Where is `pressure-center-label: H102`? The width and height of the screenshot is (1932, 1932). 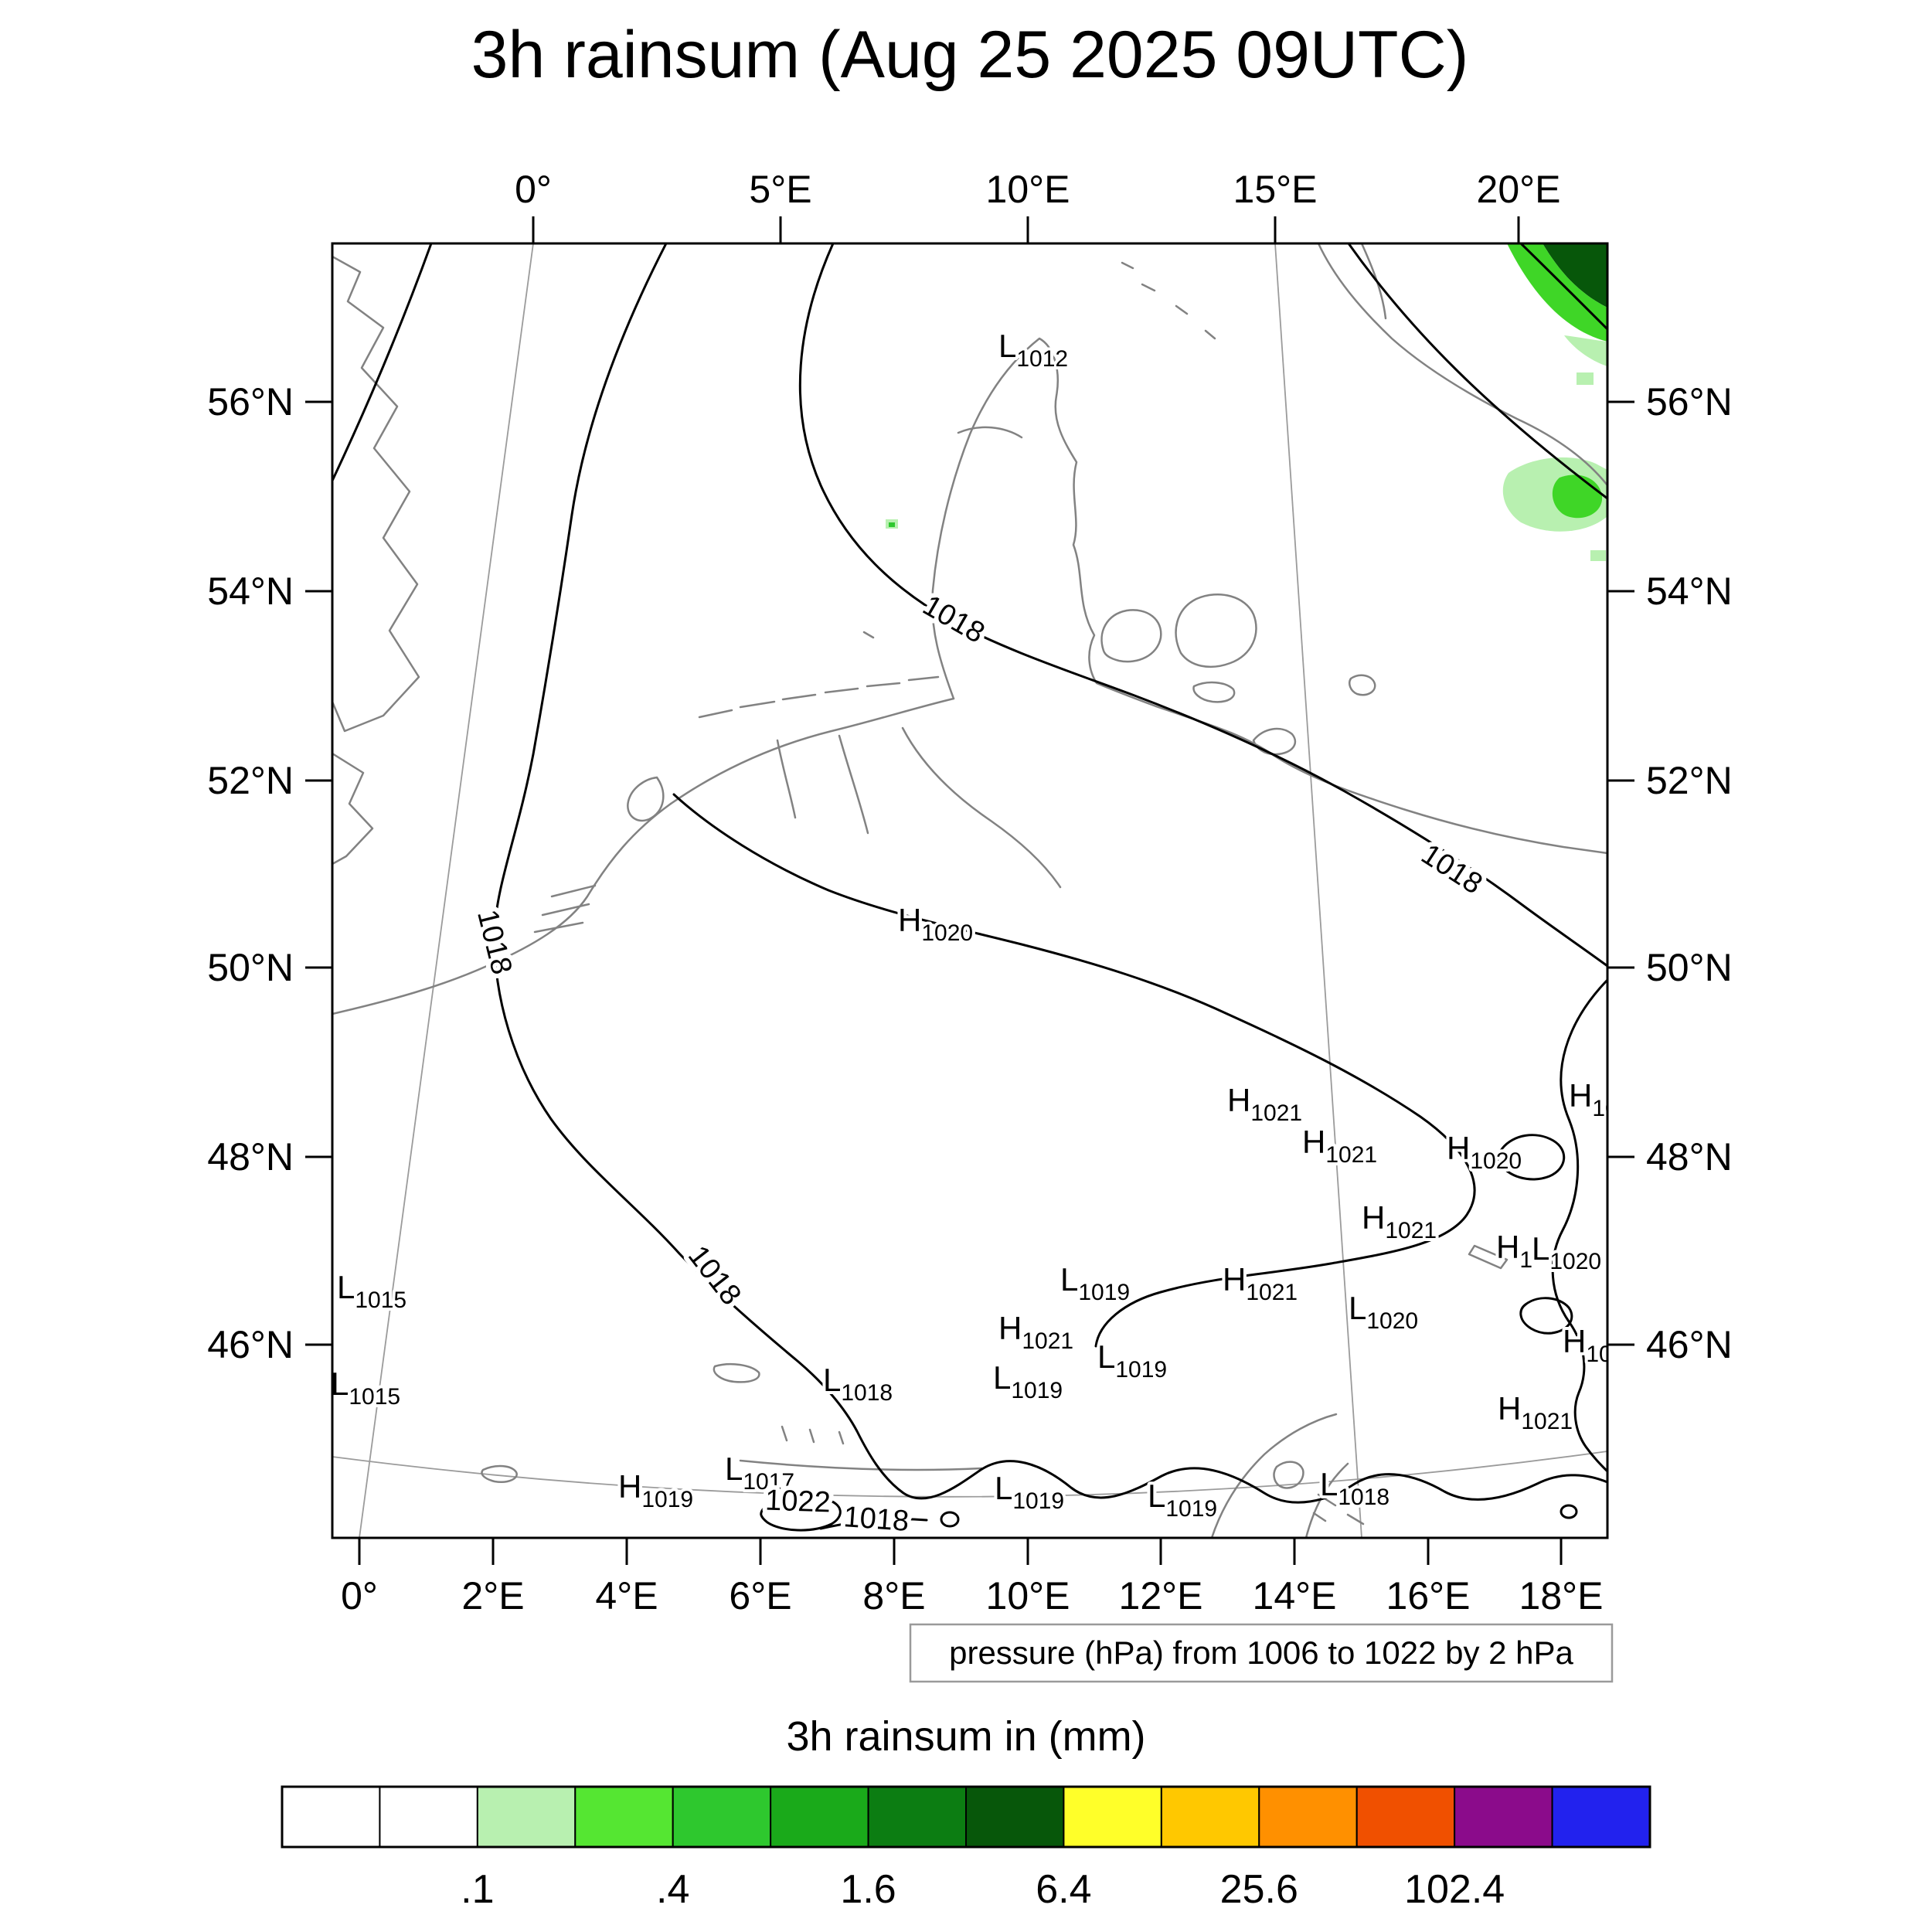
pressure-center-label: H102 is located at coordinates (1594, 1345).